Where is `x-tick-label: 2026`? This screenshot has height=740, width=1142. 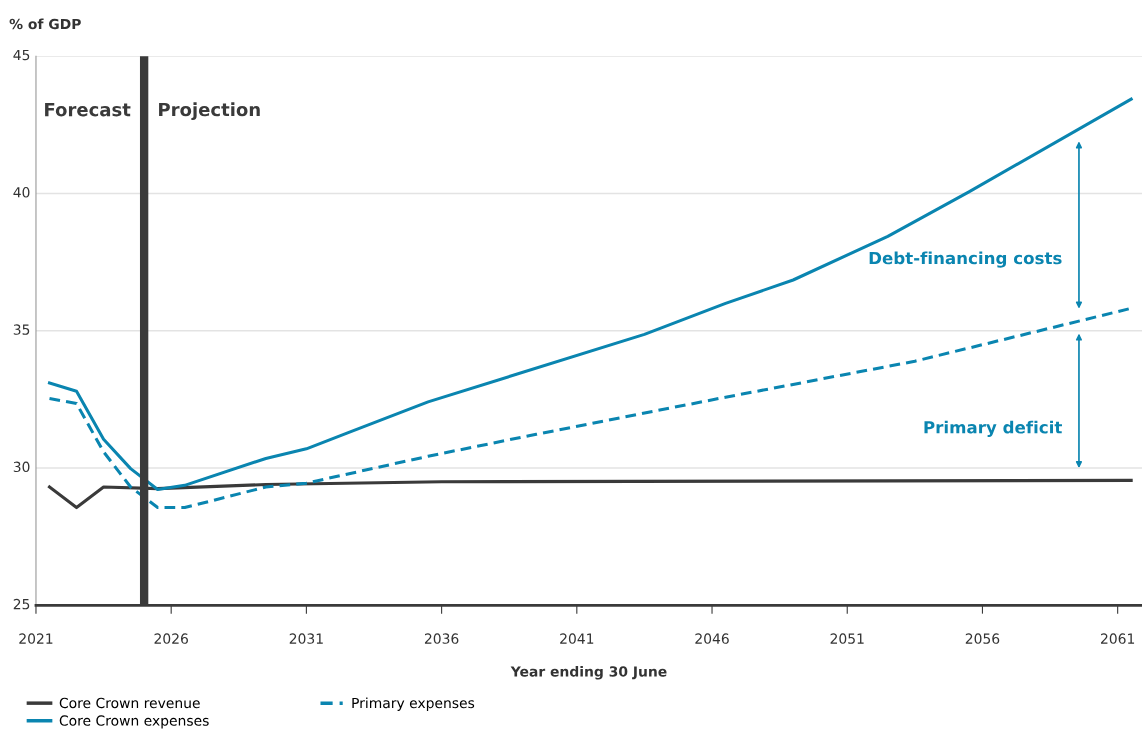
x-tick-label: 2026 is located at coordinates (171, 638).